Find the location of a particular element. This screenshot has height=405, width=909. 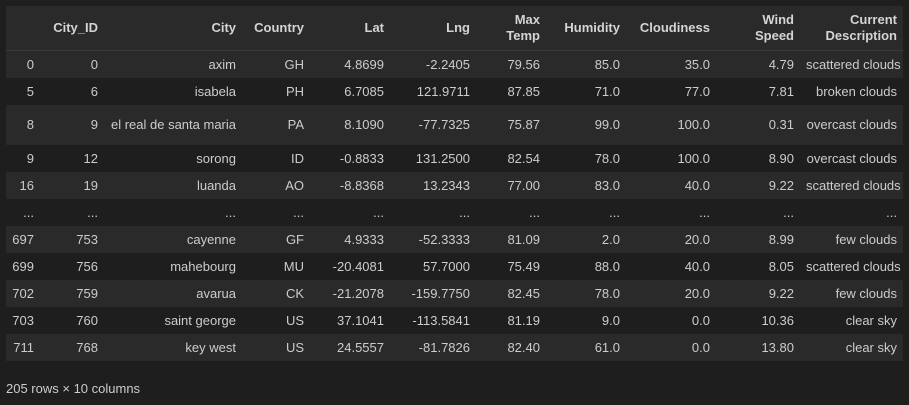

table-cell: 9.0 is located at coordinates (610, 320).